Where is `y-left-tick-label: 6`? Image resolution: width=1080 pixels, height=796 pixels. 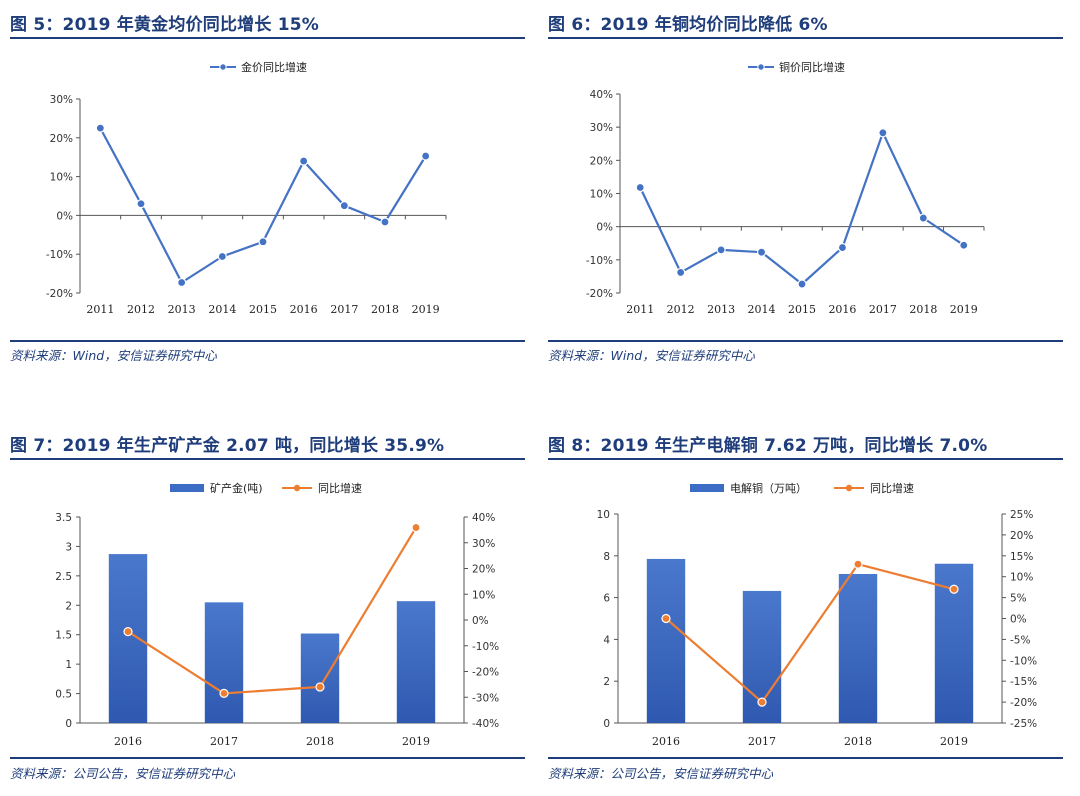
y-left-tick-label: 6 is located at coordinates (606, 599).